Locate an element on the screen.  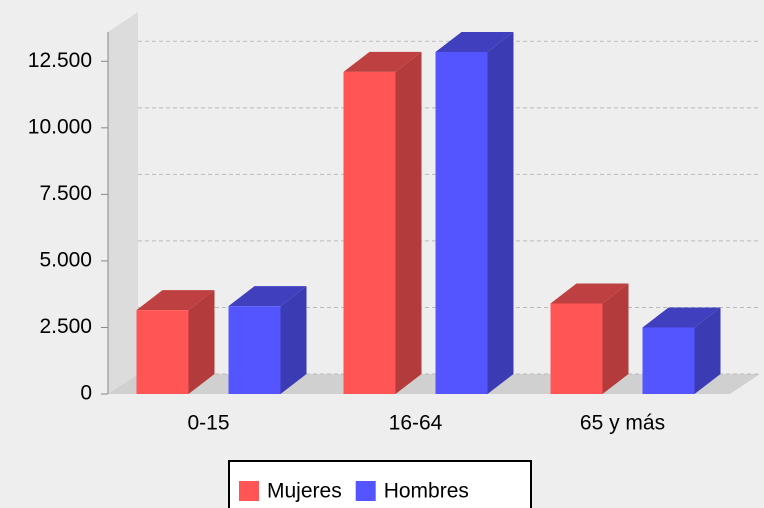
legend is located at coordinates (380, 484).